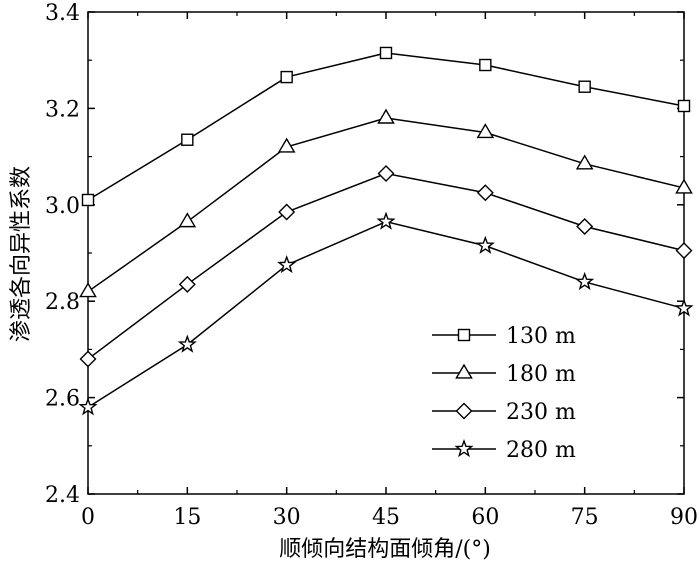 The width and height of the screenshot is (700, 567). Describe the element at coordinates (386, 517) in the screenshot. I see `x-tick-label: 45` at that location.